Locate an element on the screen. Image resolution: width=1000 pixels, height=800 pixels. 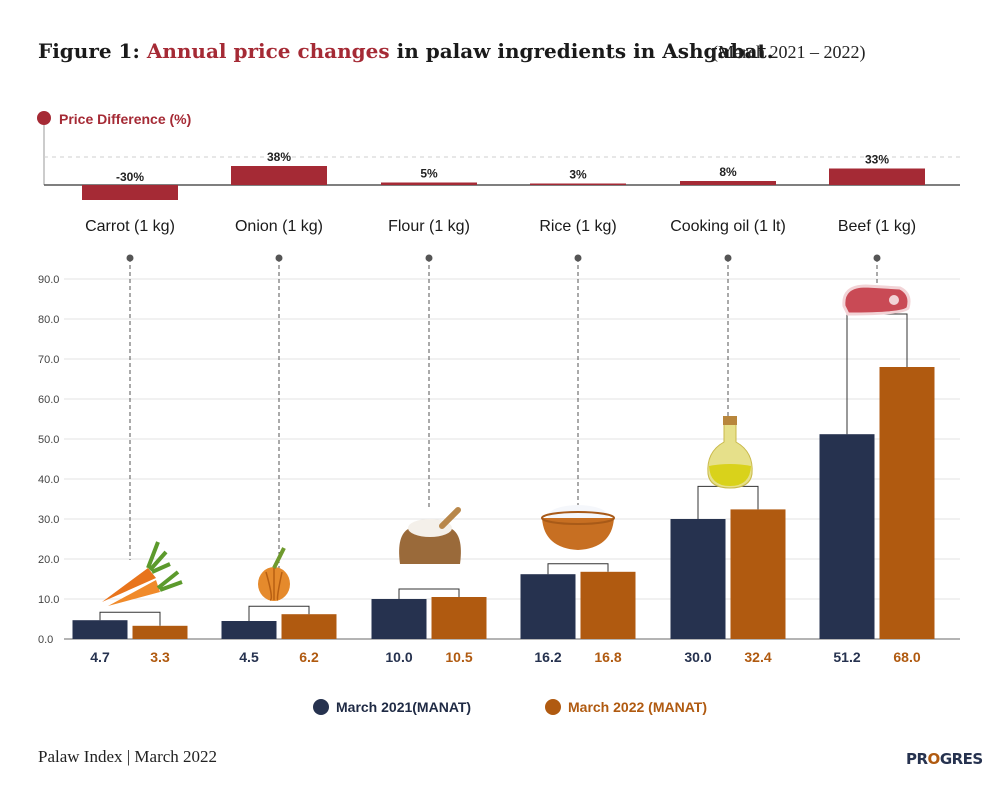
diff-label: 8% is located at coordinates (728, 172).